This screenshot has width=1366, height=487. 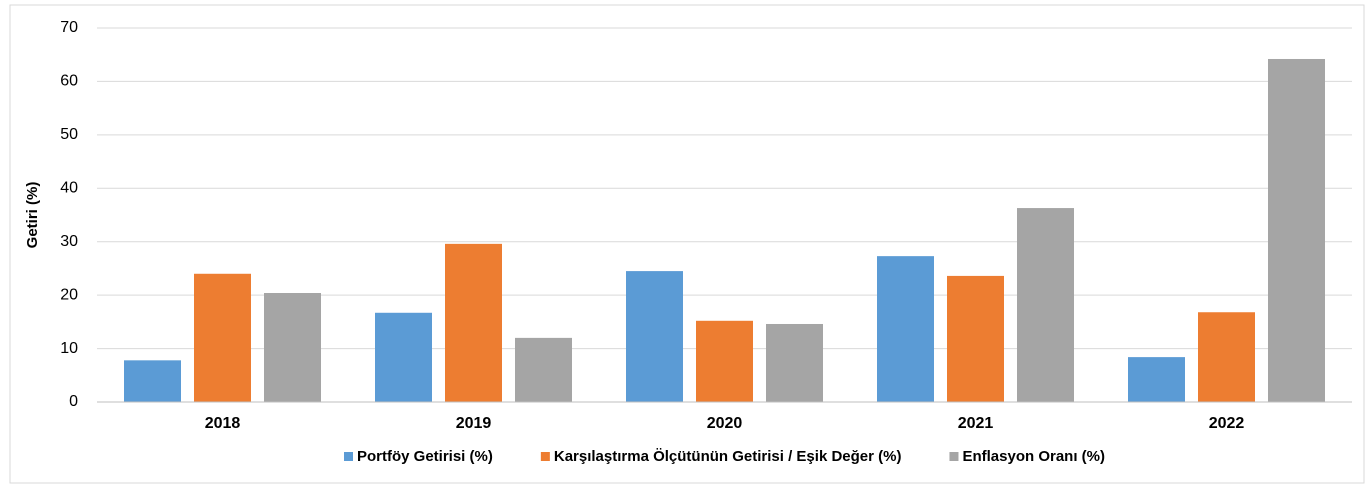 What do you see at coordinates (976, 423) in the screenshot?
I see `x-tick-label: 2021` at bounding box center [976, 423].